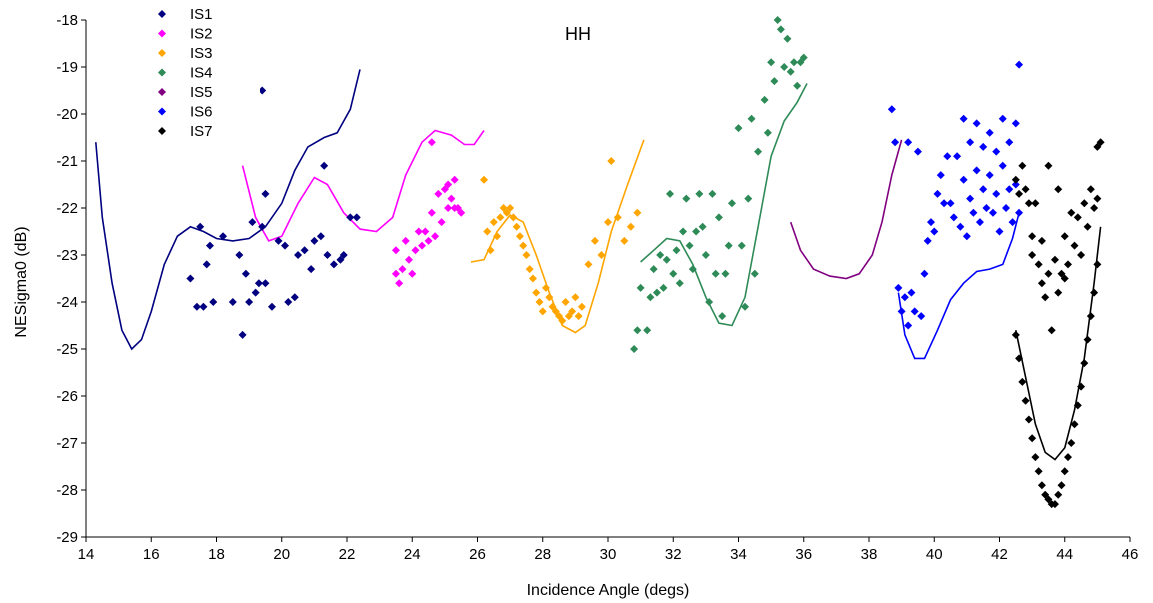 Image resolution: width=1153 pixels, height=603 pixels. What do you see at coordinates (162, 53) in the screenshot?
I see `legend-marker-is3` at bounding box center [162, 53].